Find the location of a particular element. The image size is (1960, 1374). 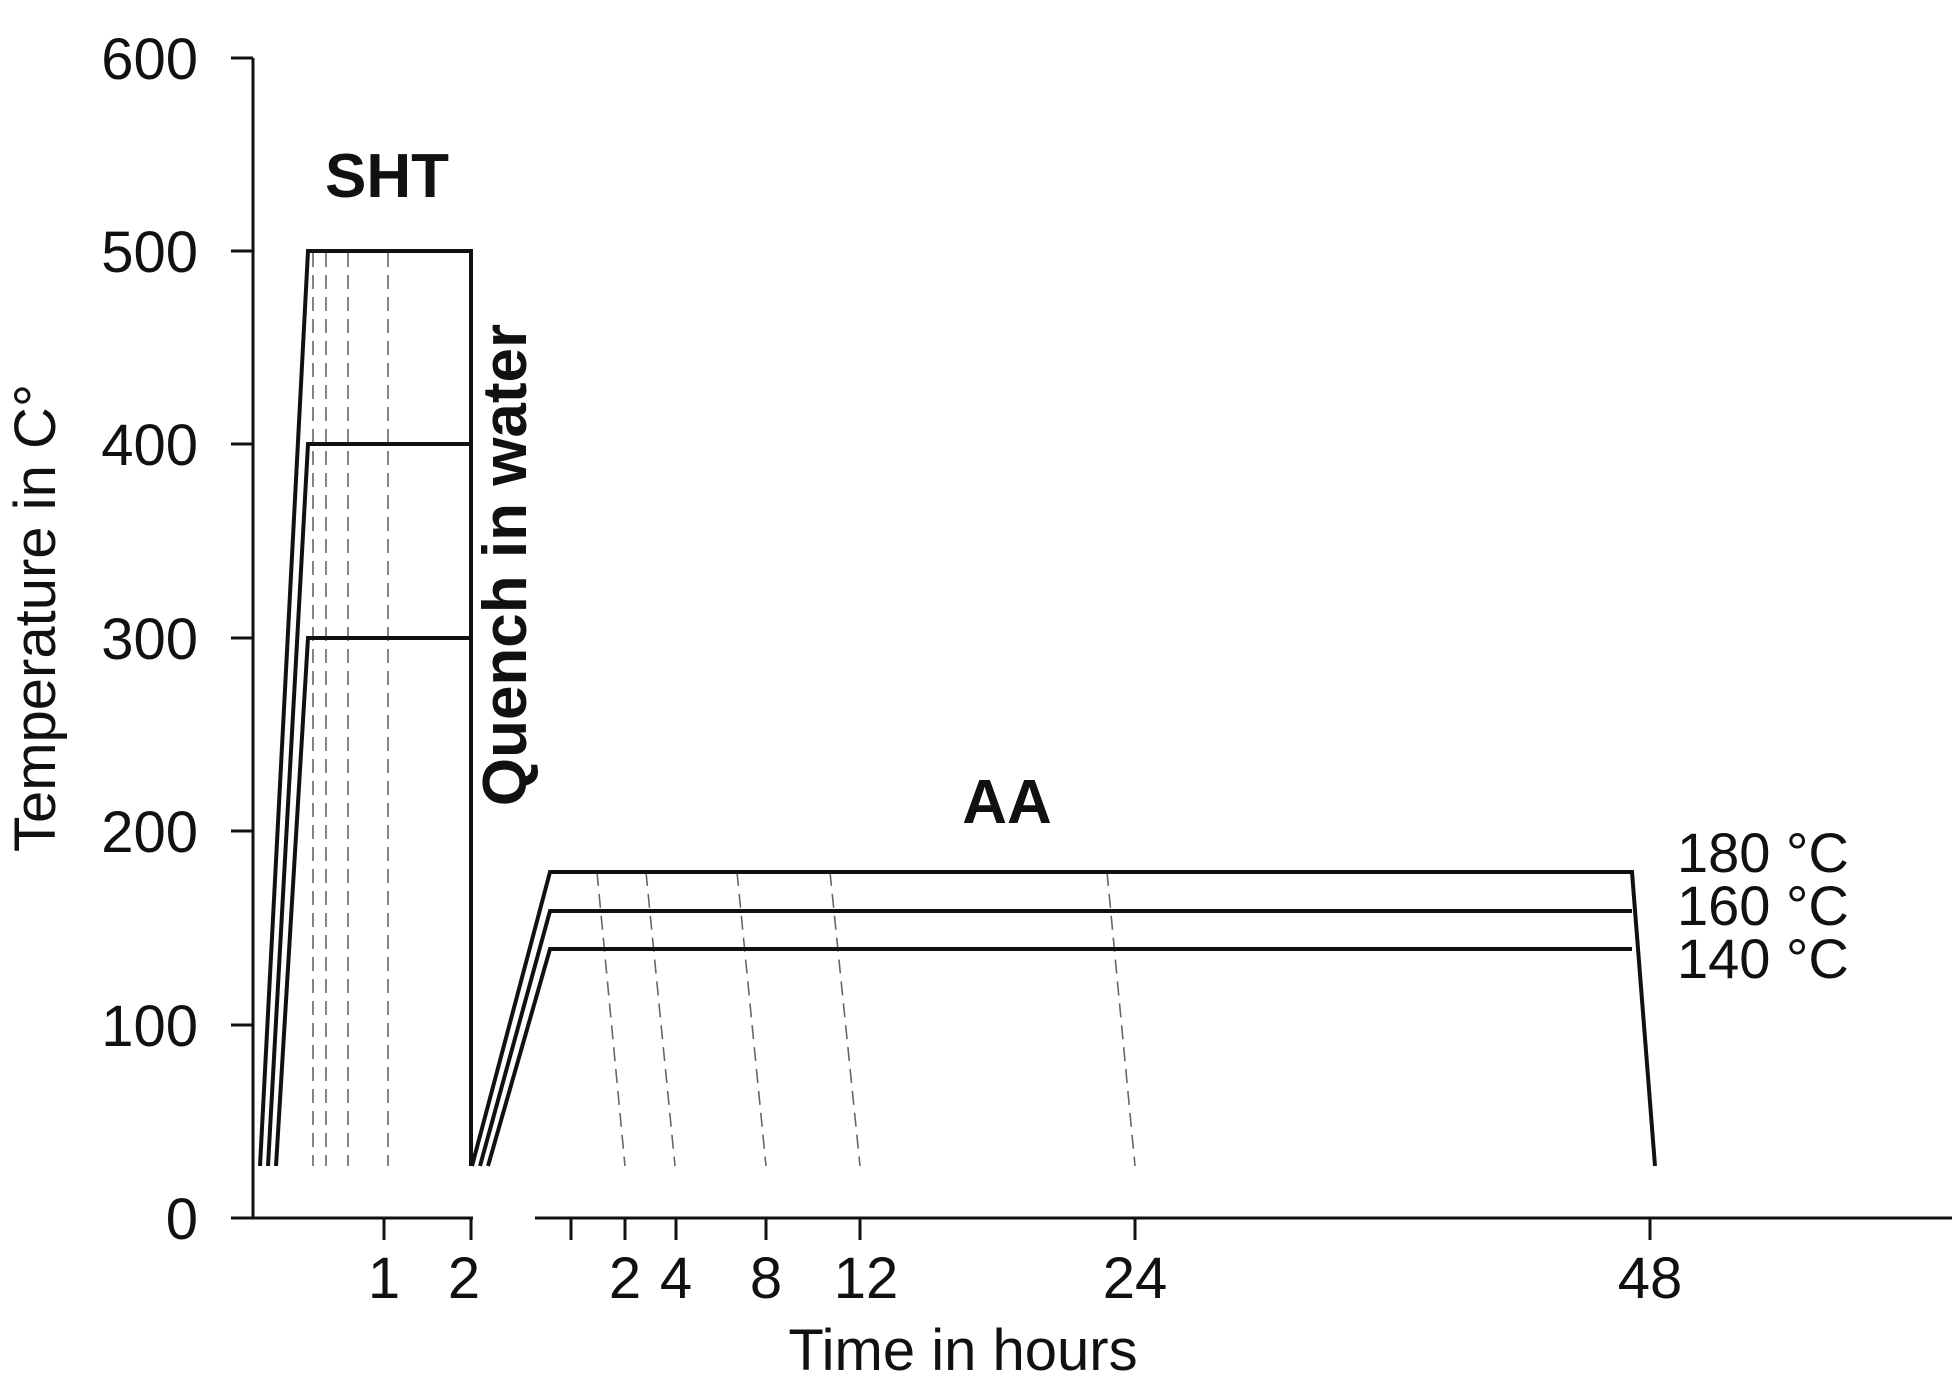

x-tick-label-aa: 2 is located at coordinates (625, 1278).